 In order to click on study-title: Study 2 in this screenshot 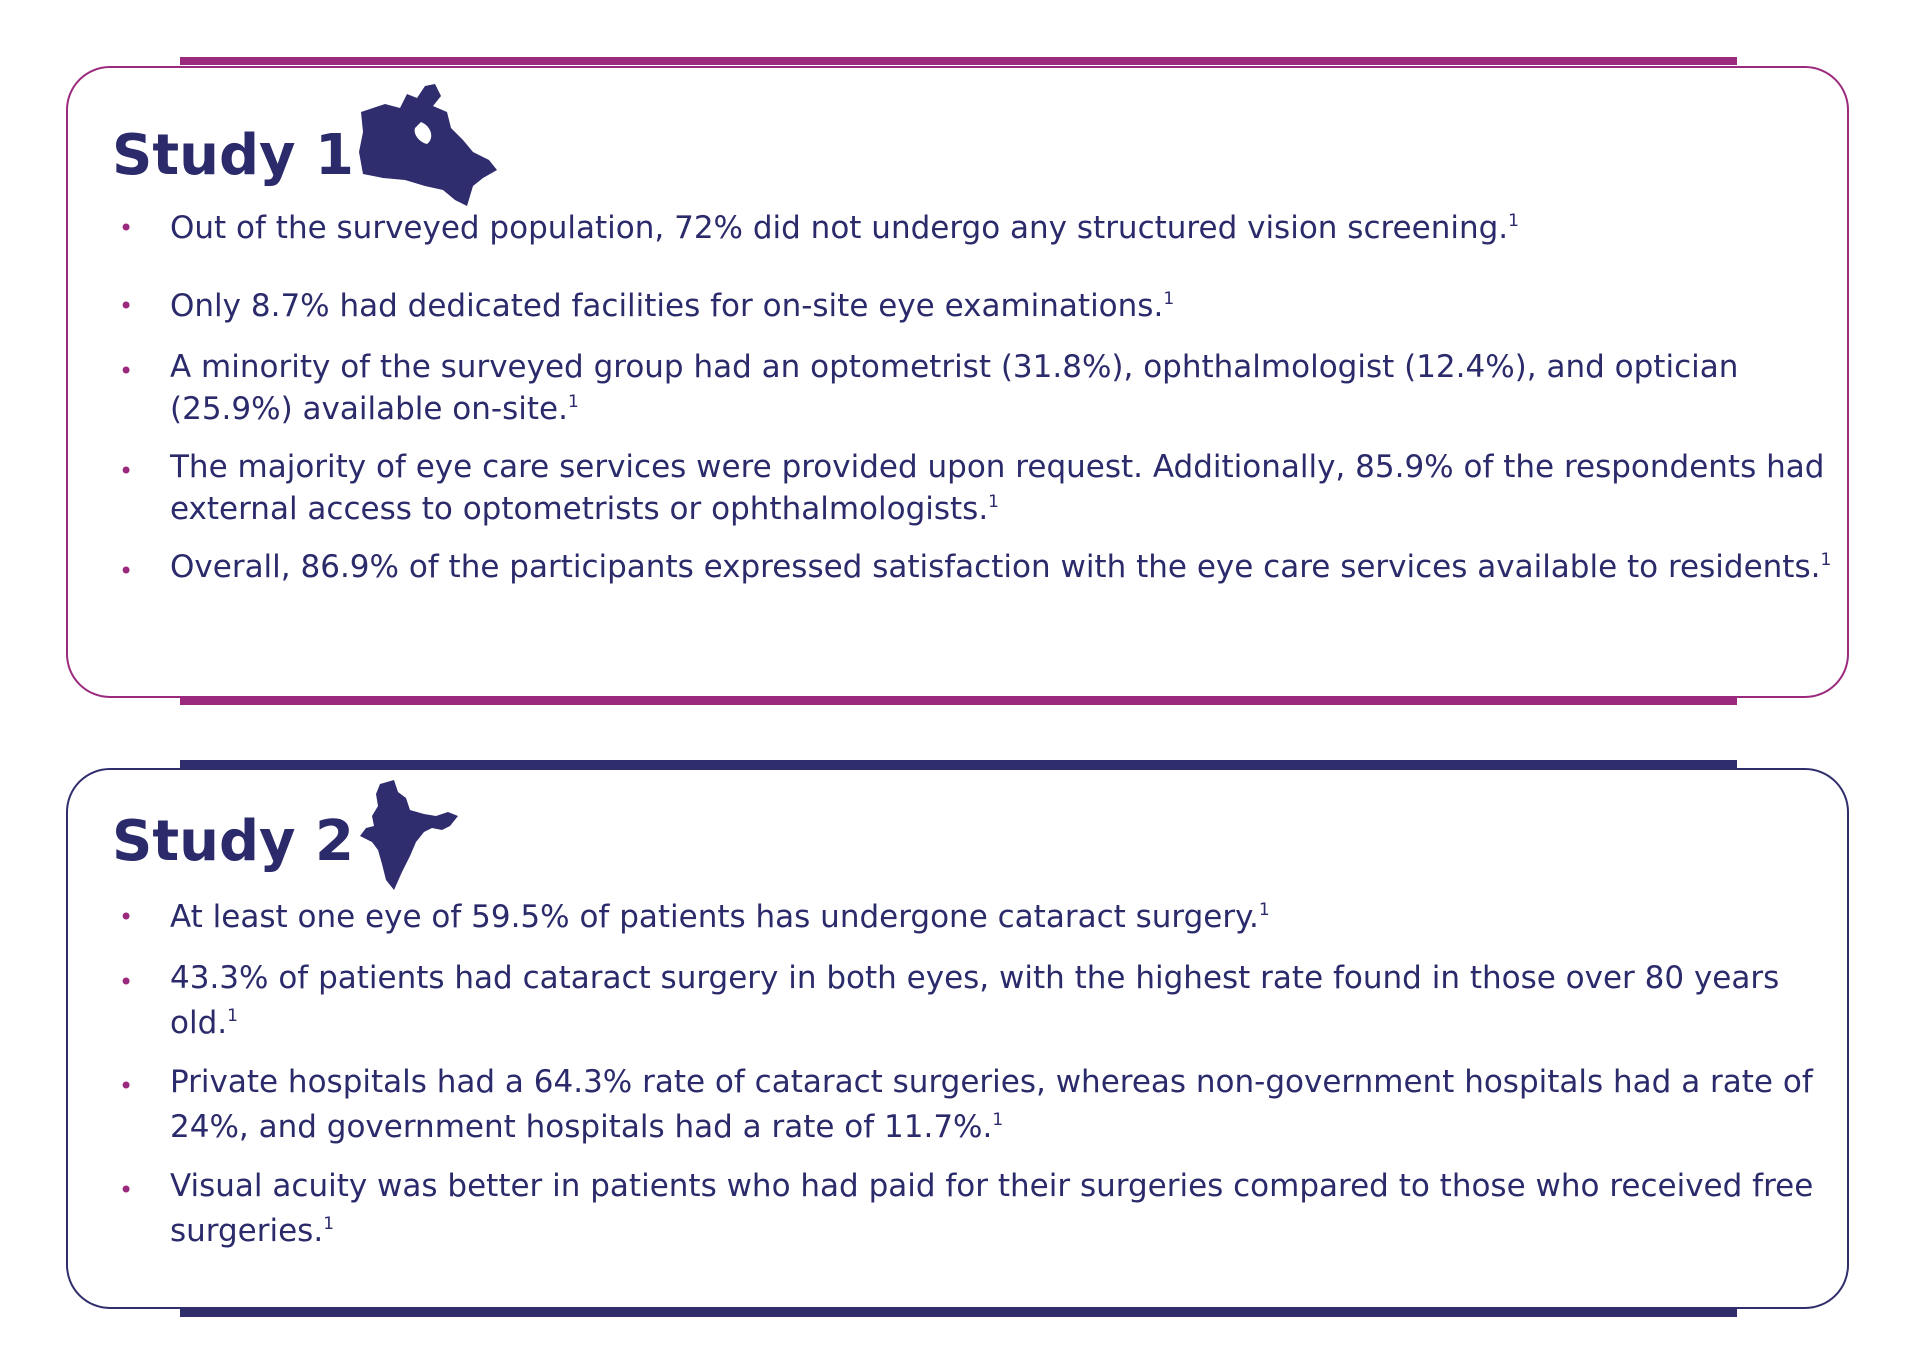, I will do `click(233, 841)`.